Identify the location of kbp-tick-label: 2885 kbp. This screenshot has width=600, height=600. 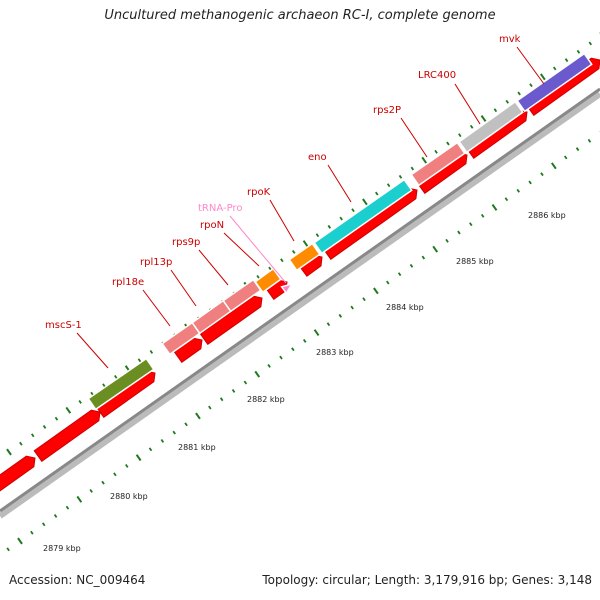
(475, 261).